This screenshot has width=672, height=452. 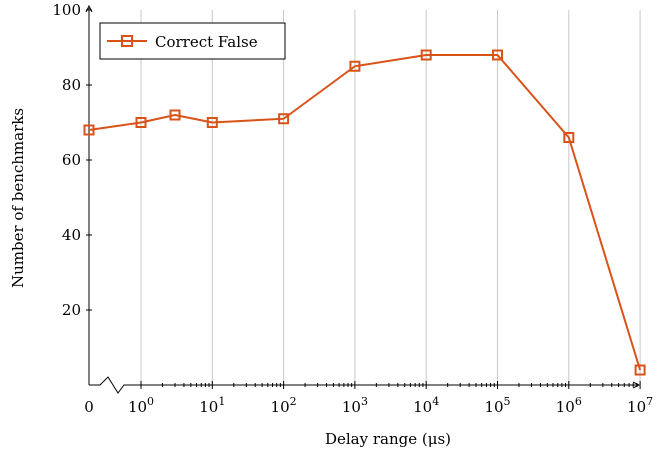 I want to click on x-axis-line, so click(x=363, y=385).